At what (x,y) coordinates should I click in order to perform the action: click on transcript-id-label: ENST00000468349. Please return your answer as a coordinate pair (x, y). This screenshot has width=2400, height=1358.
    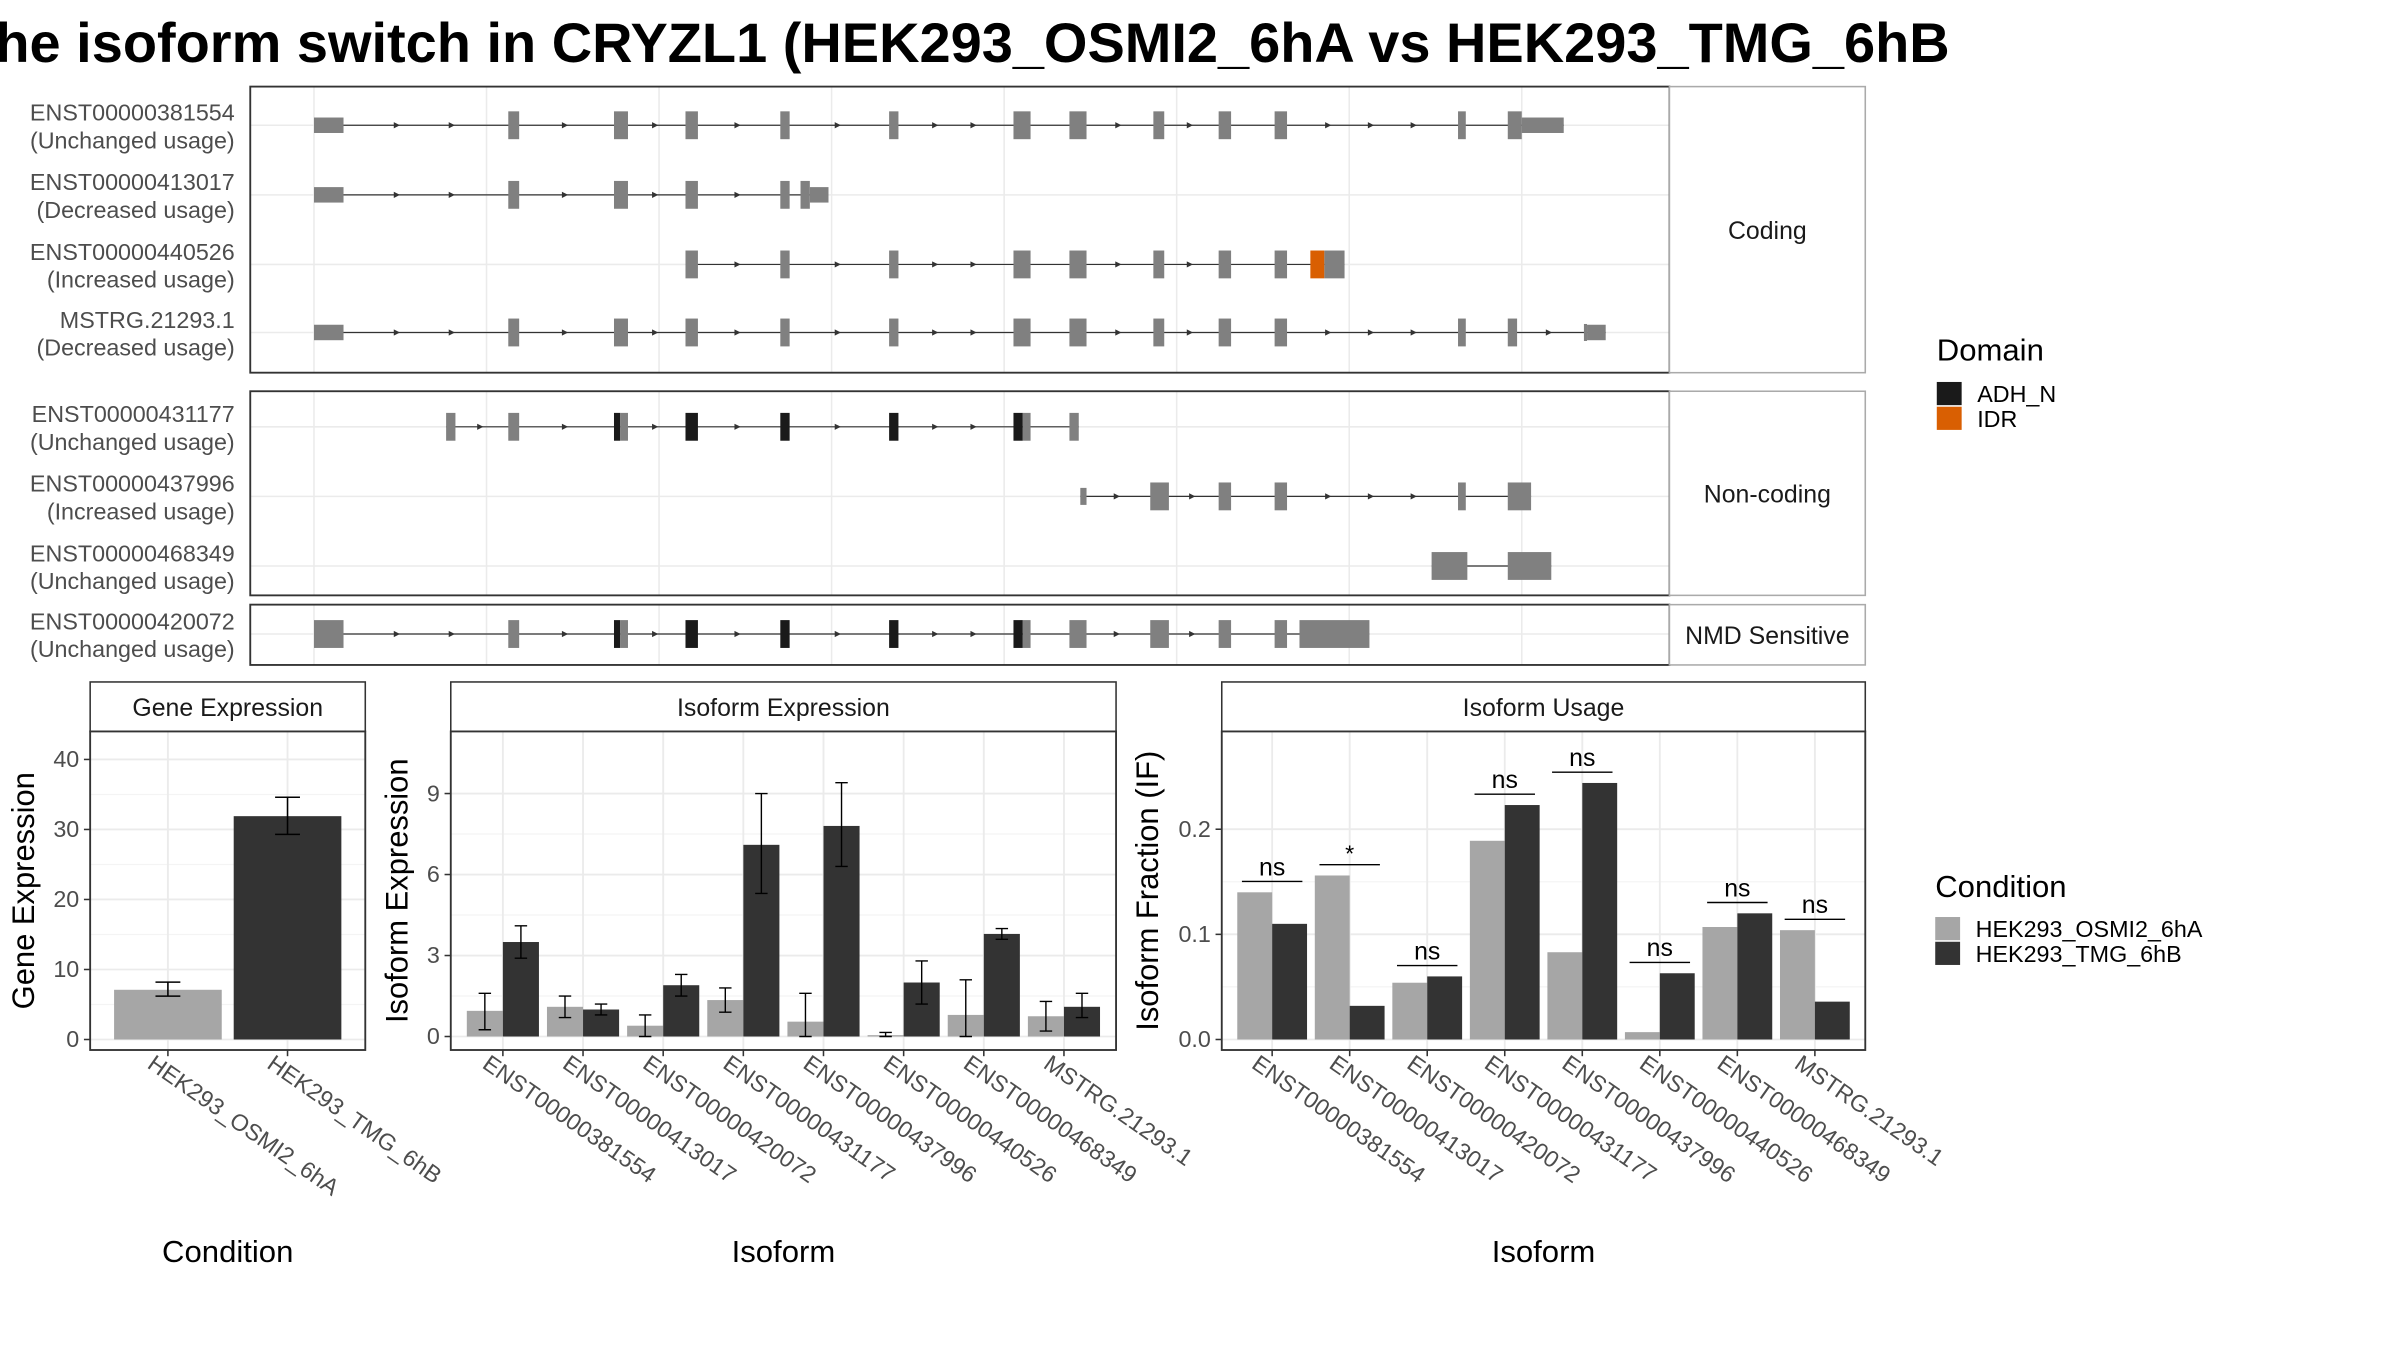
    Looking at the image, I should click on (132, 553).